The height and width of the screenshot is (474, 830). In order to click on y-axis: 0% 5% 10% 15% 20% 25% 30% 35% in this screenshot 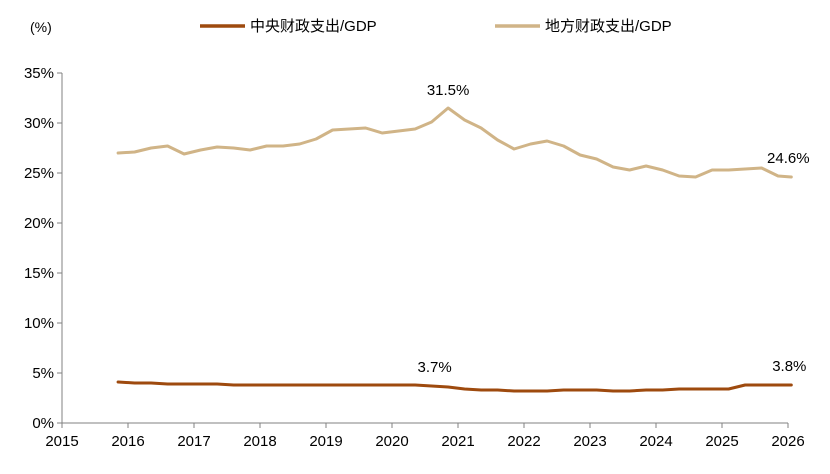, I will do `click(43, 248)`.